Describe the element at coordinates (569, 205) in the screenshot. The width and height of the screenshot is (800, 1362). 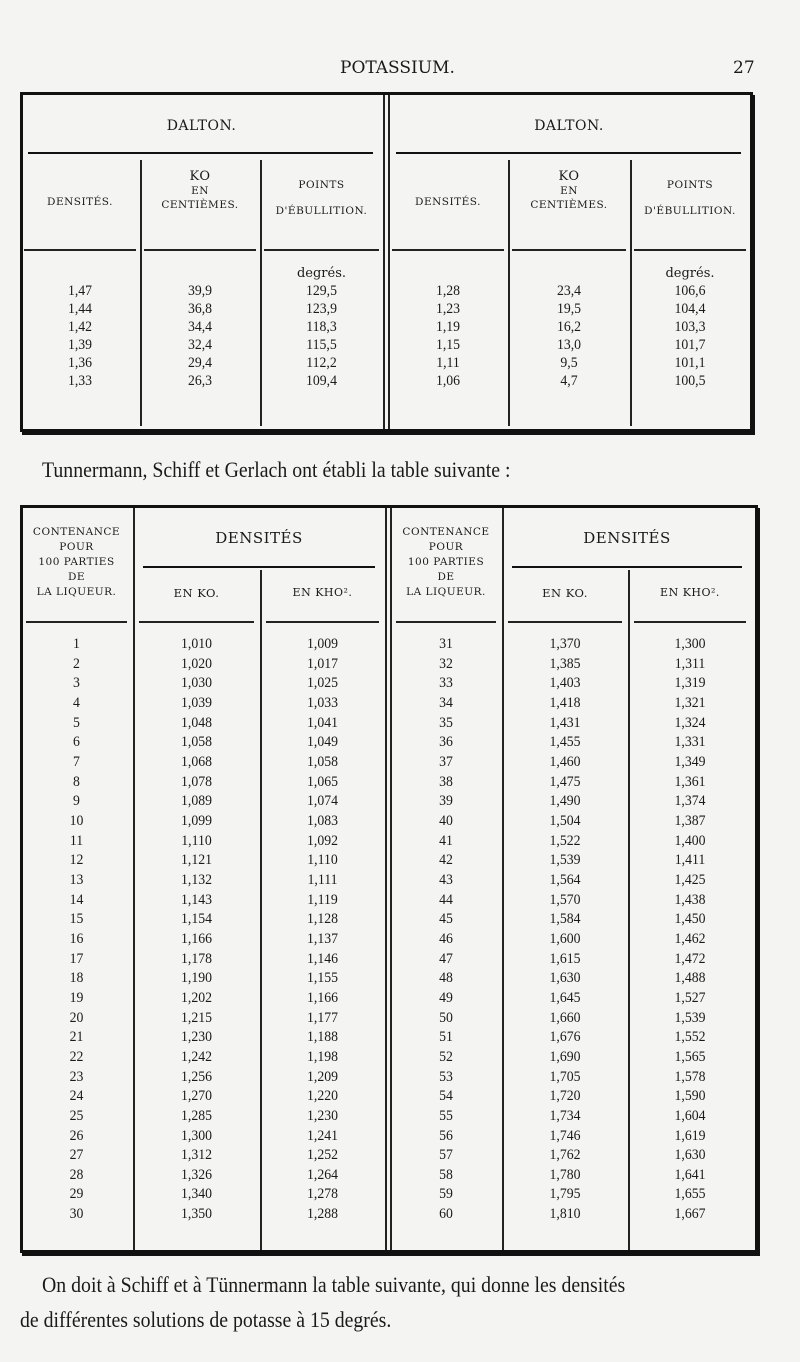
I see `column-header-line: CENTIÈMES.` at that location.